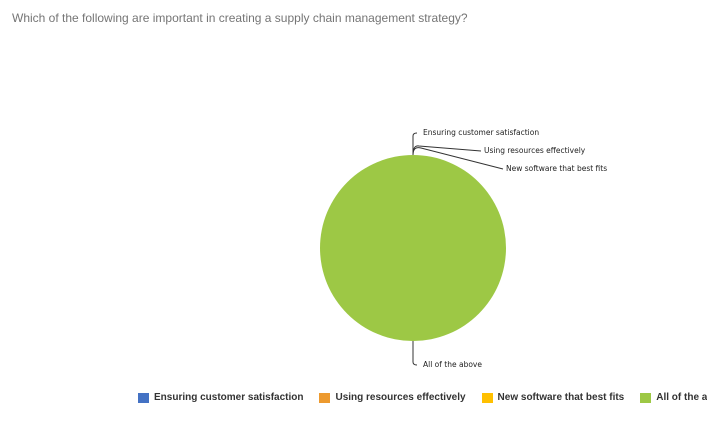  I want to click on legend-item-ensuring-customer-satisfaction: Ensuring customer satisfaction, so click(220, 397).